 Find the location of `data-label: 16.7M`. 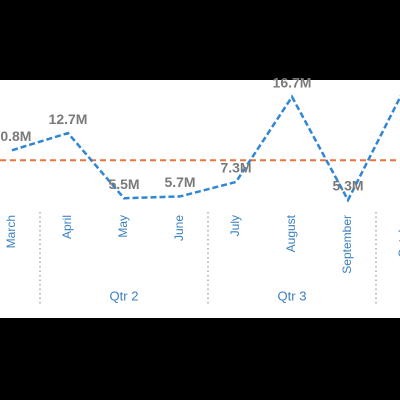

data-label: 16.7M is located at coordinates (292, 83).